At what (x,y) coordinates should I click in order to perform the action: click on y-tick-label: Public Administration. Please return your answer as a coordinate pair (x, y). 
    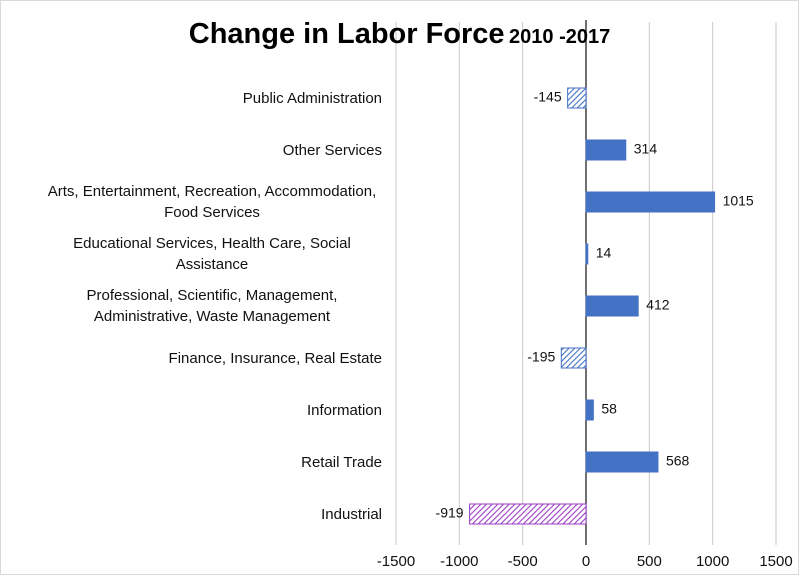
    Looking at the image, I should click on (312, 98).